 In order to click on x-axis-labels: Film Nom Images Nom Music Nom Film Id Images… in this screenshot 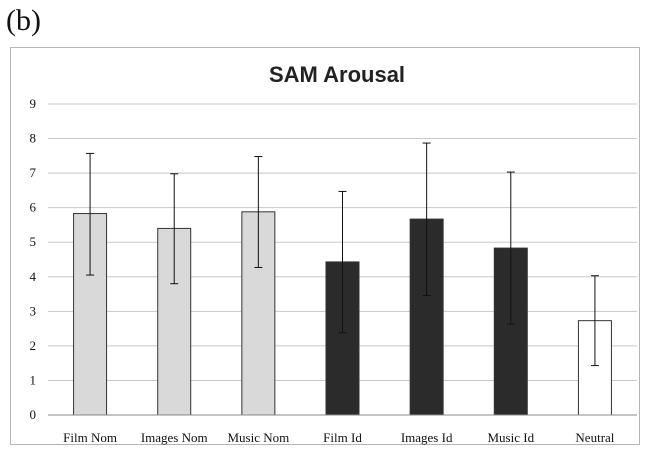, I will do `click(339, 437)`.